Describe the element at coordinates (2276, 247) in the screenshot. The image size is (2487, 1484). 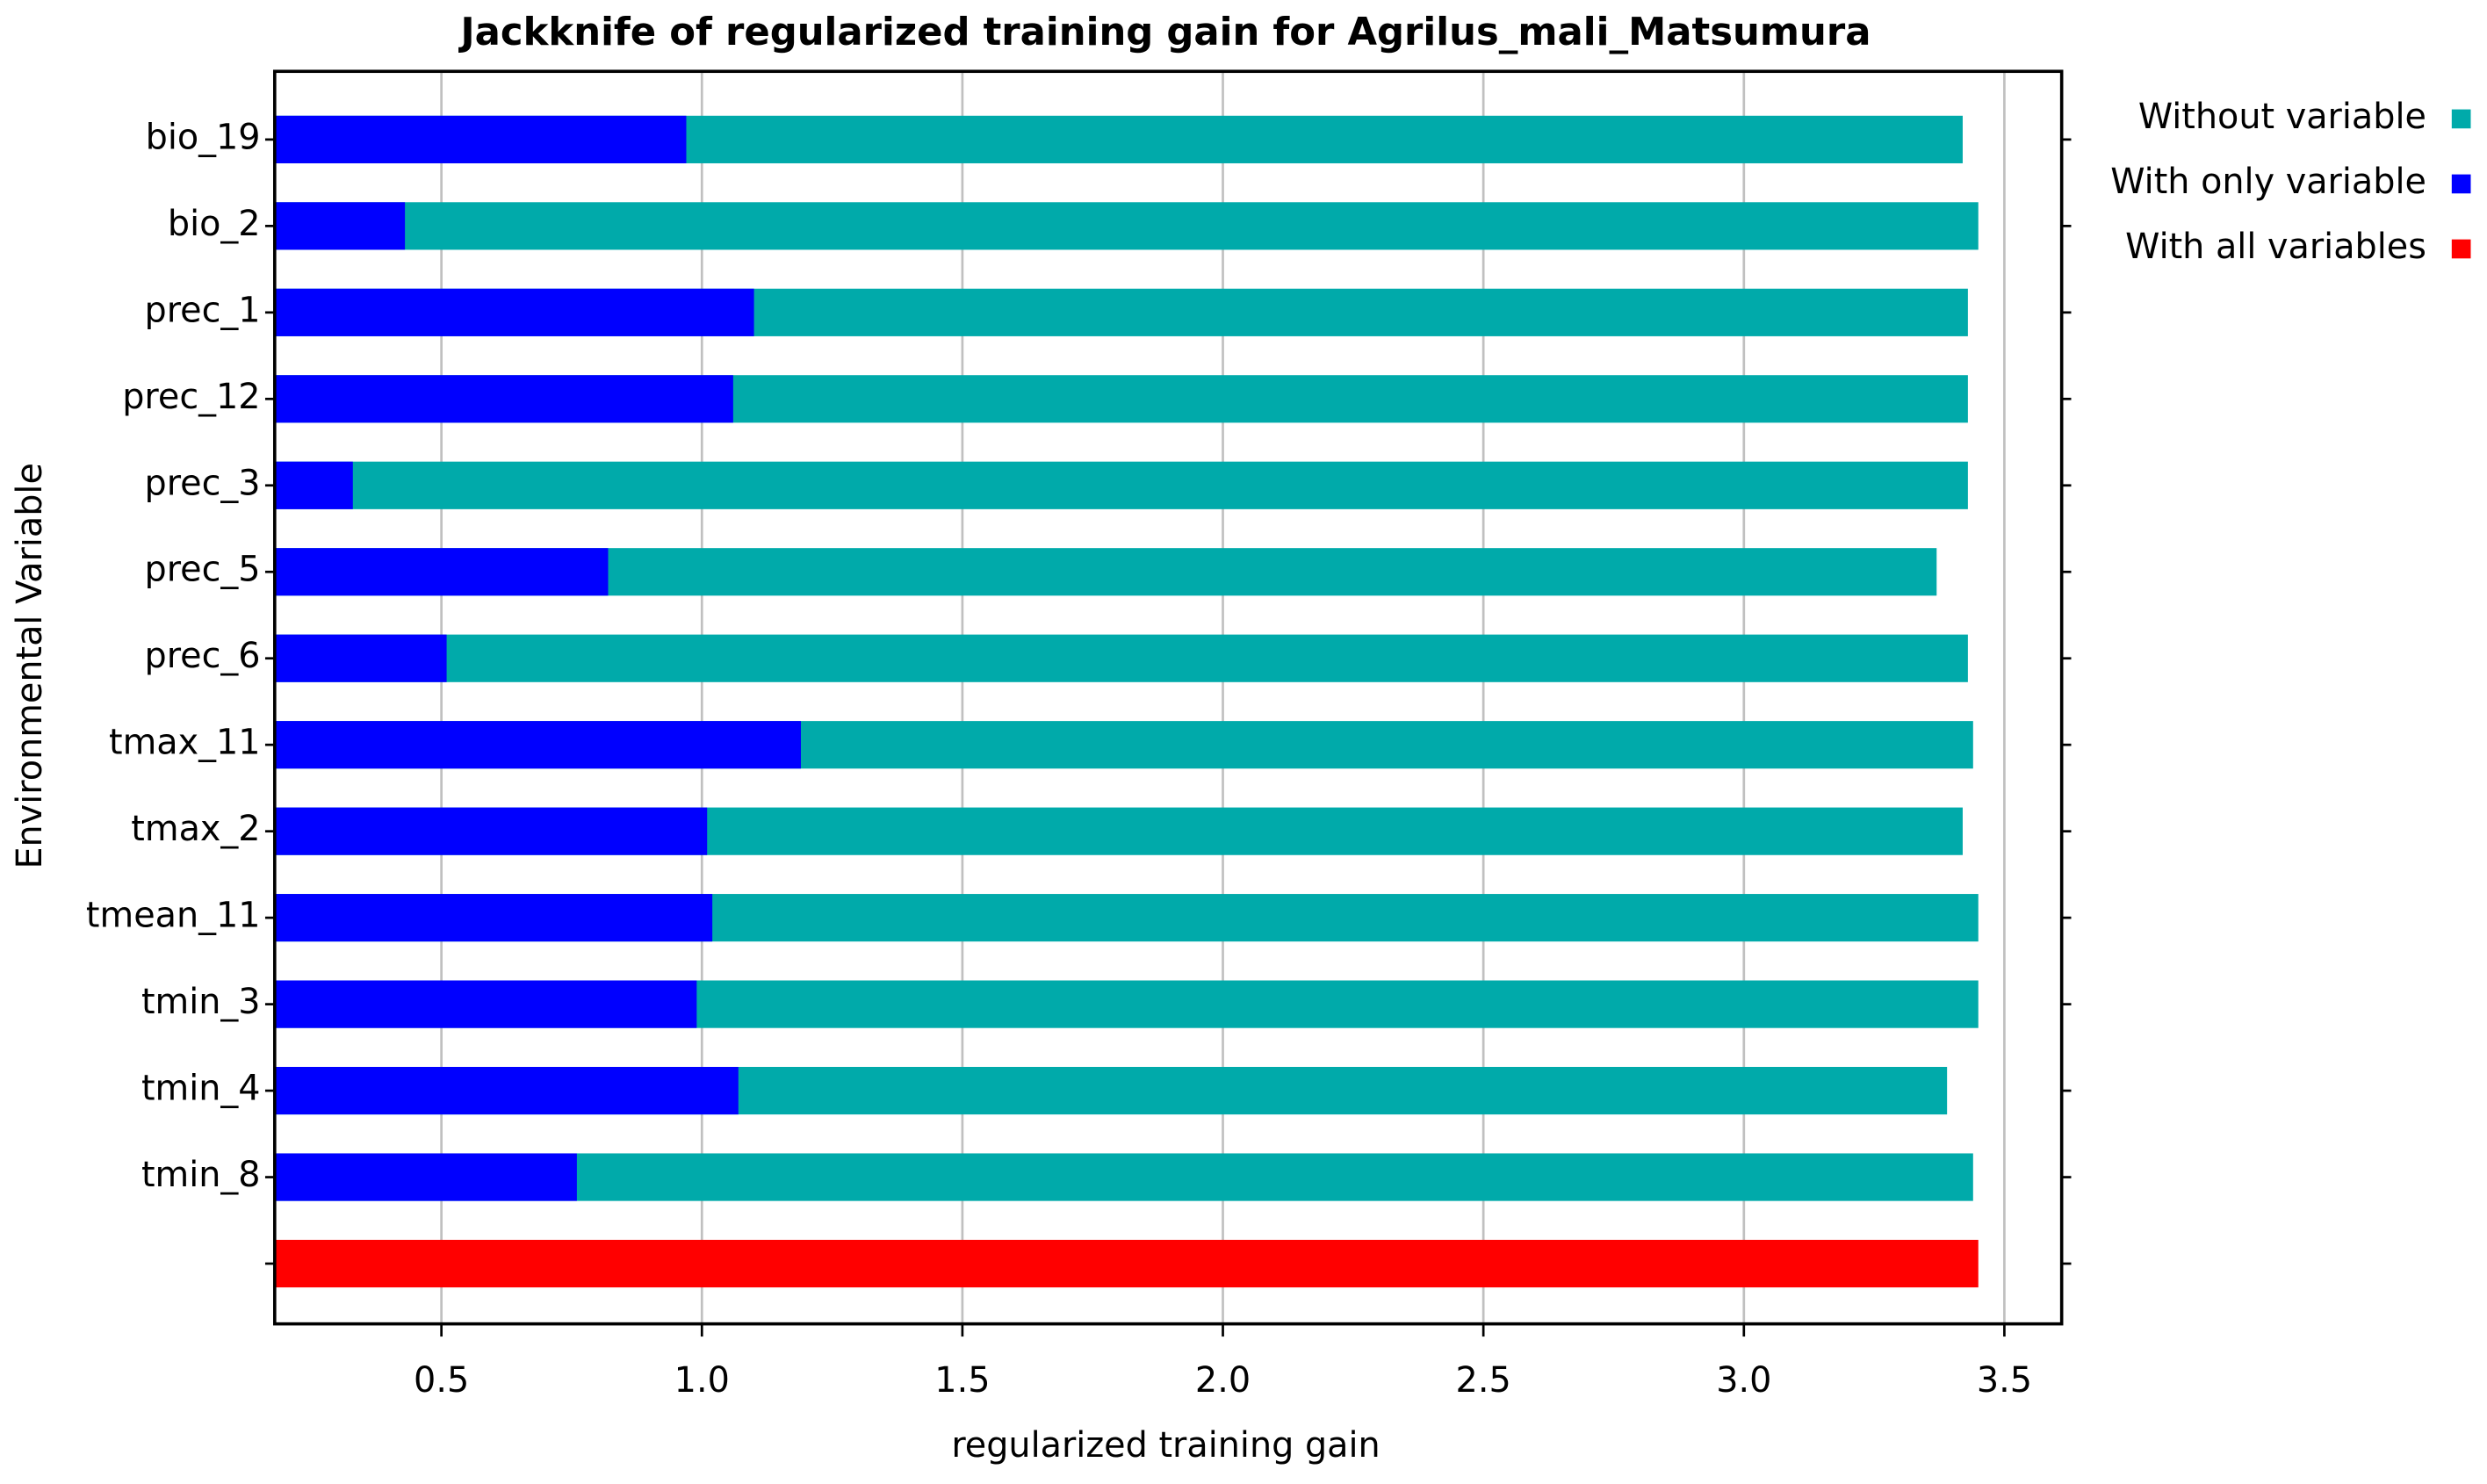
I see `legend-label: With all variables` at that location.